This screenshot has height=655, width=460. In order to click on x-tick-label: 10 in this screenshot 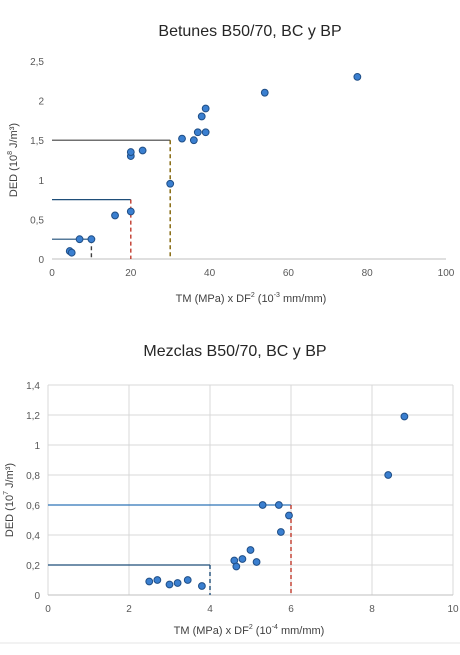, I will do `click(453, 609)`.